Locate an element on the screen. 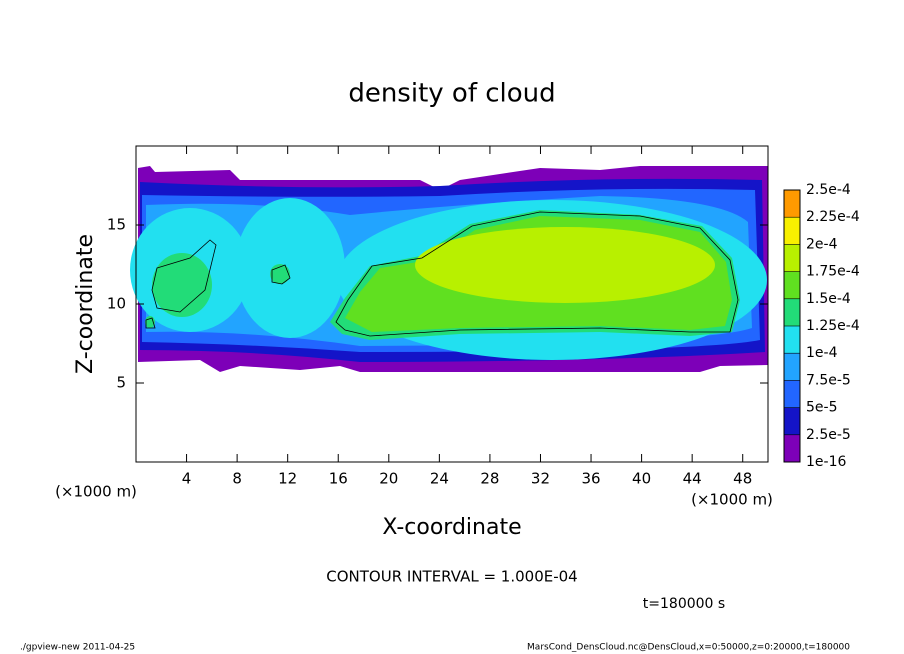 Image resolution: width=904 pixels, height=654 pixels. x-tick-label: 36 is located at coordinates (590, 479).